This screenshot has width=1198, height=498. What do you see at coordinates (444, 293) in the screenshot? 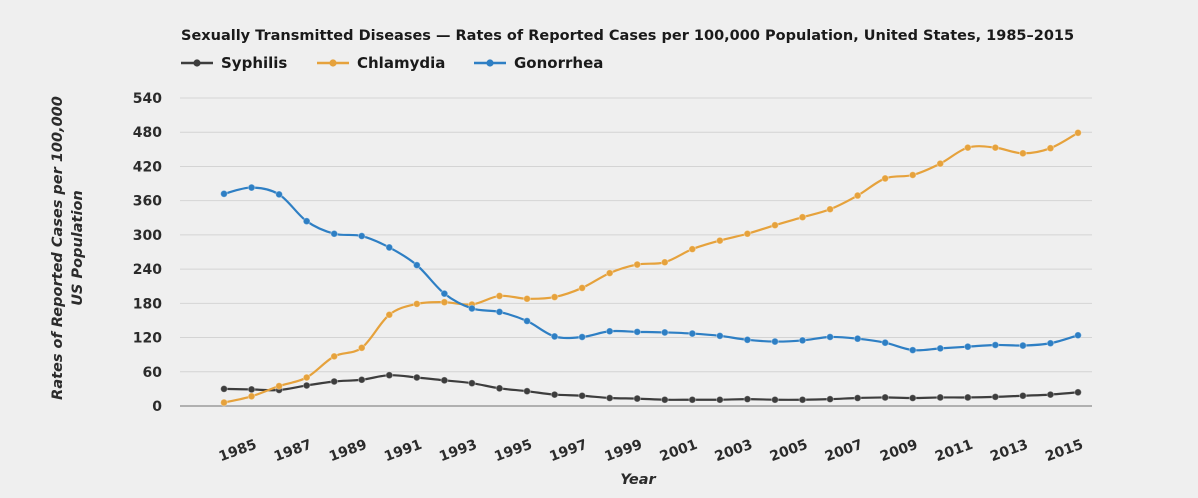
I see `gonorrhea-point-1992` at bounding box center [444, 293].